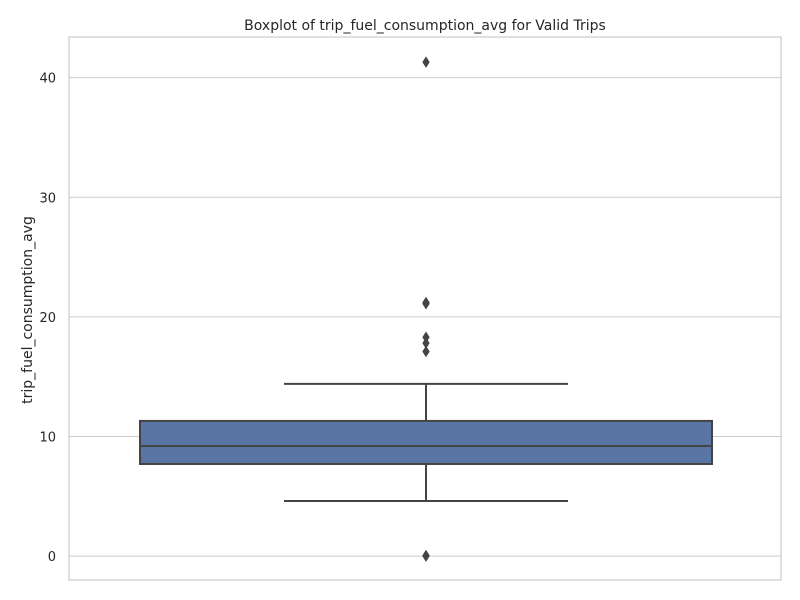 The image size is (800, 600). I want to click on y-tick-label: 40, so click(47, 79).